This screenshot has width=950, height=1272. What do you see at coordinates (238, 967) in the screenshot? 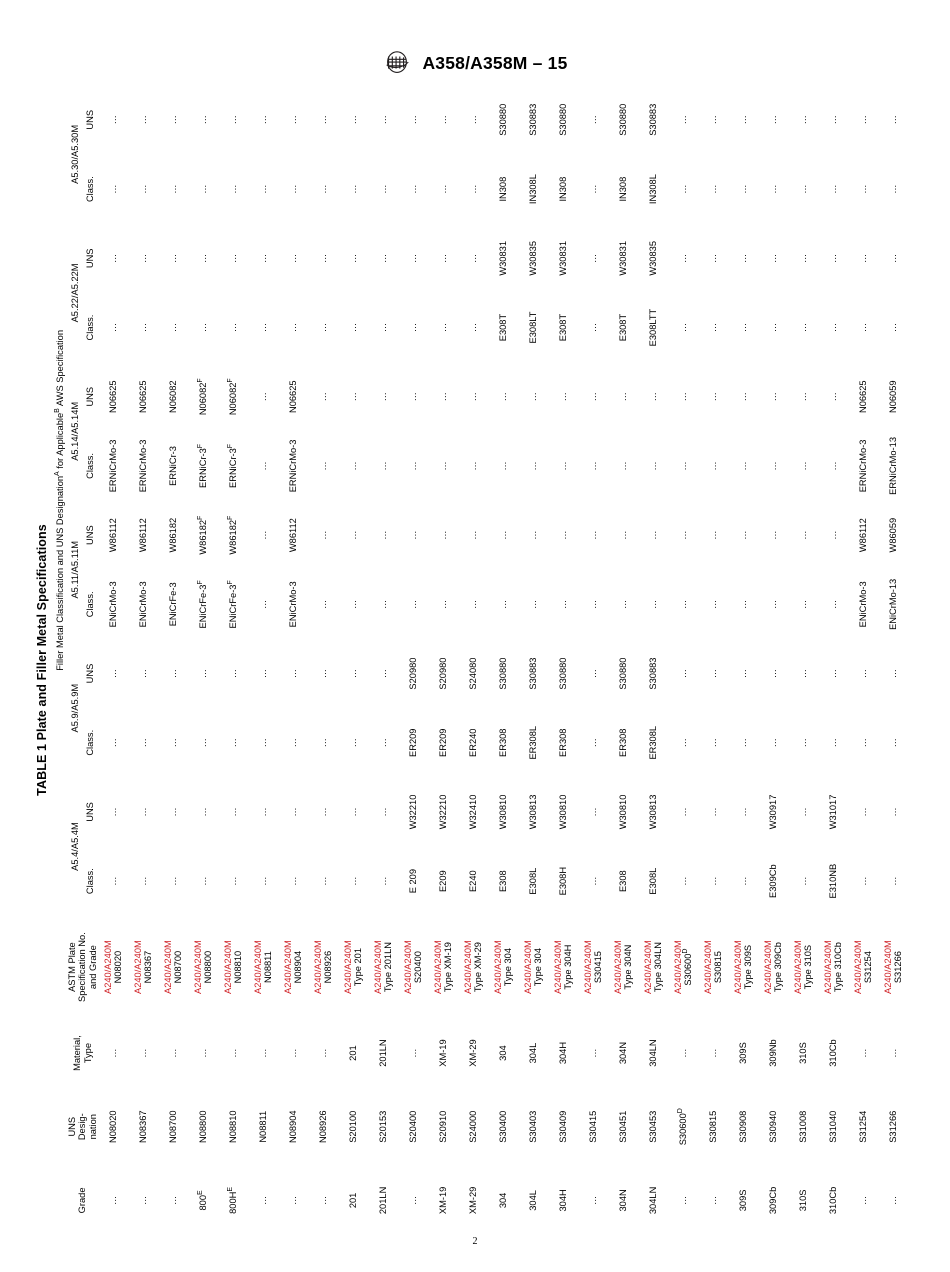
I see `astm-spec-grade: N08810` at bounding box center [238, 967].